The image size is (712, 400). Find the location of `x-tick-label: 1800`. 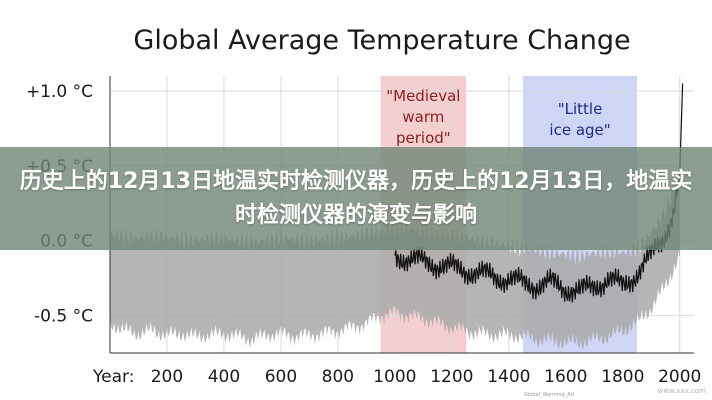

x-tick-label: 1800 is located at coordinates (622, 377).